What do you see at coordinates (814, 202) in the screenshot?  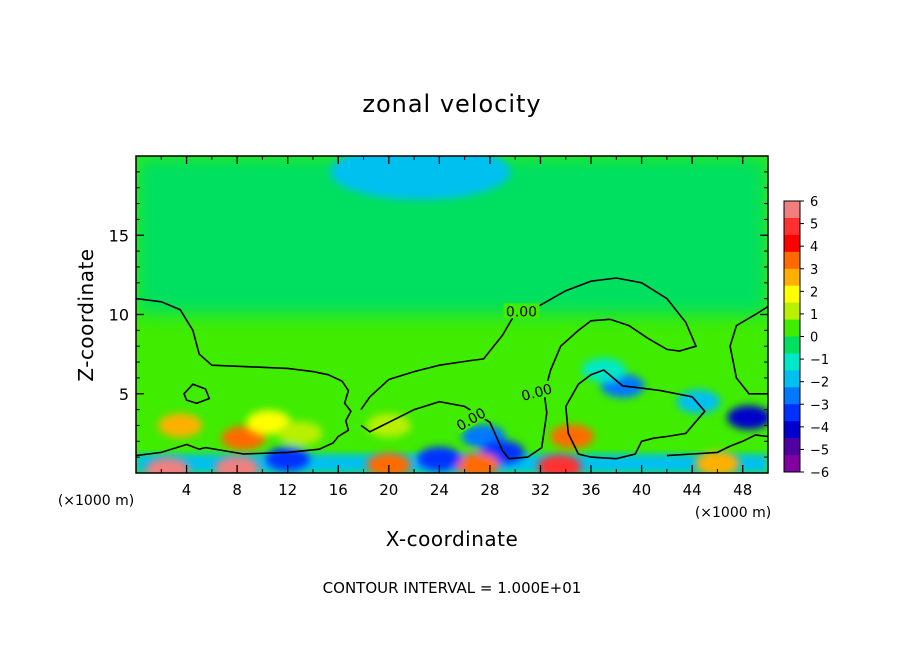 I see `colorbar-label-0: 6` at bounding box center [814, 202].